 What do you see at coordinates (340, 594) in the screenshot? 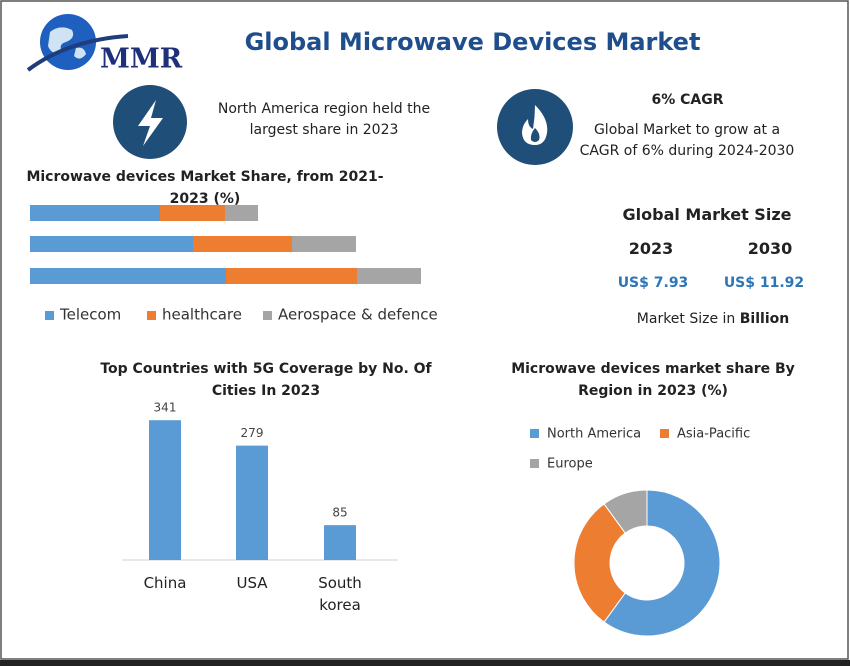
I see `x-tick-label: South korea` at bounding box center [340, 594].